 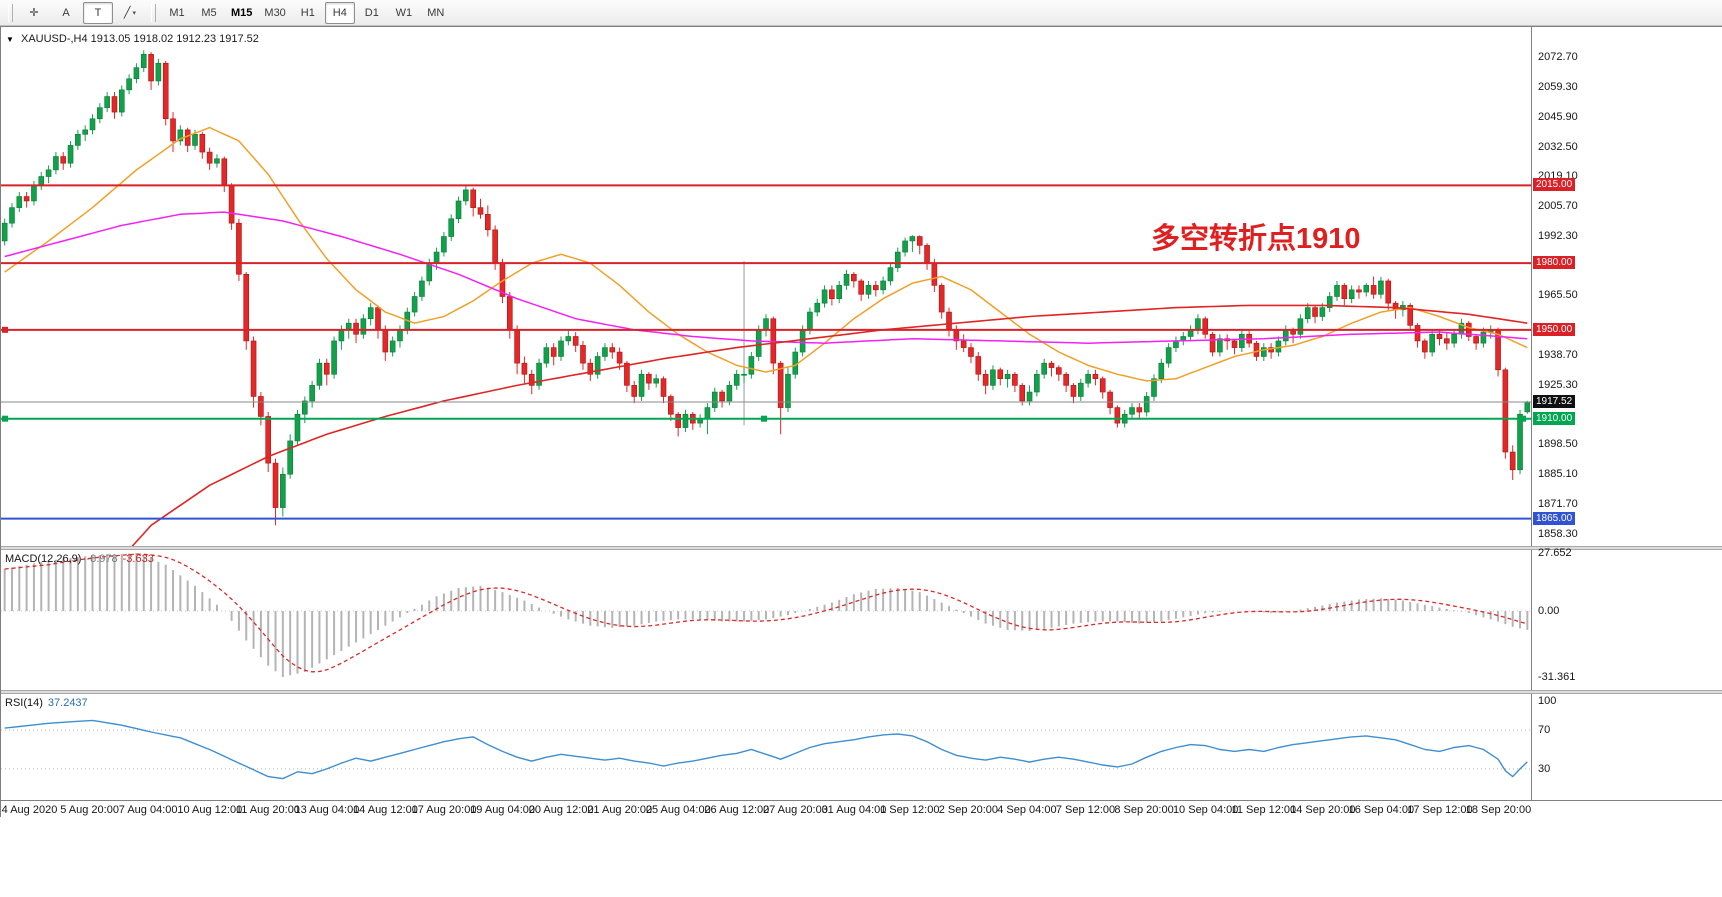 I want to click on time-label: 4 Aug 2020, so click(x=29, y=810).